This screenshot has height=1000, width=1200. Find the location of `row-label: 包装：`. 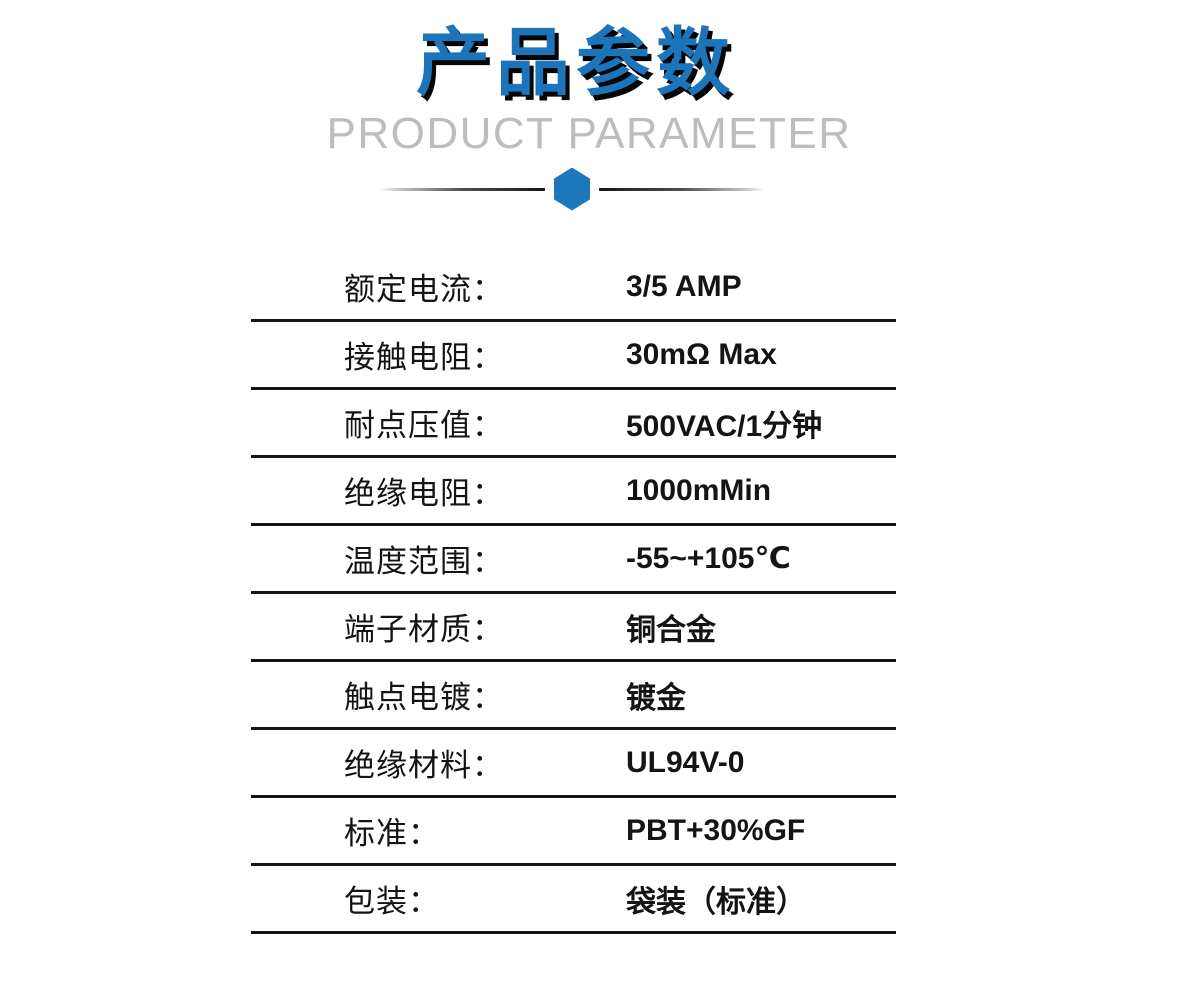

row-label: 包装： is located at coordinates (392, 901).